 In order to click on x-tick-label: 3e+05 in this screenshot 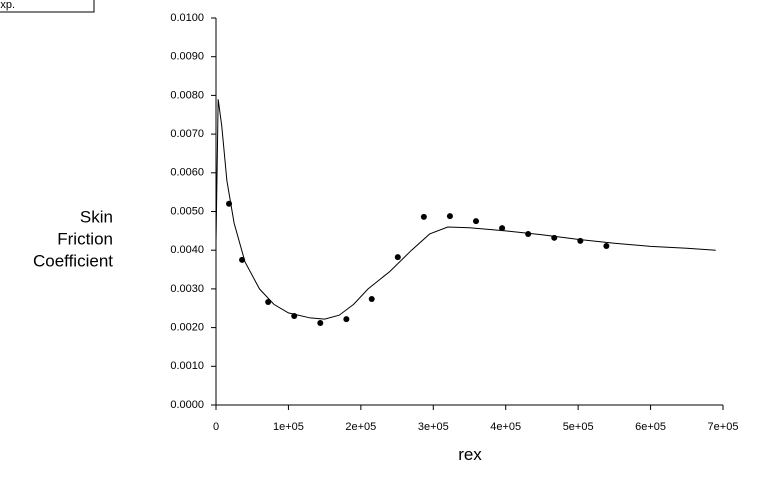, I will do `click(433, 427)`.